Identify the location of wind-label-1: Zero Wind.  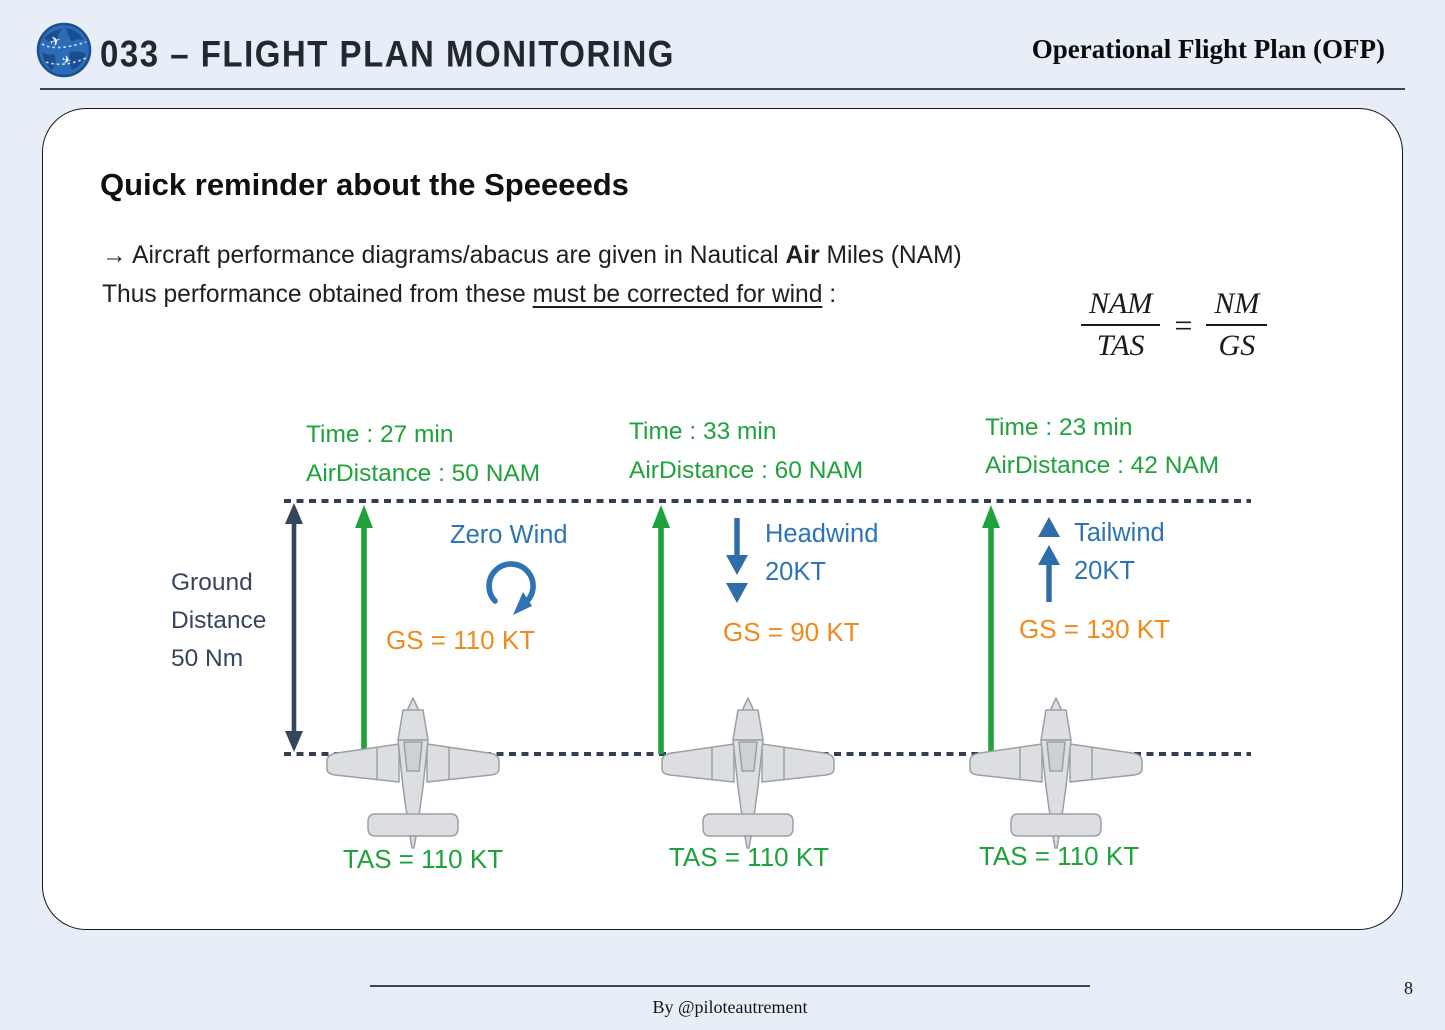
(509, 535).